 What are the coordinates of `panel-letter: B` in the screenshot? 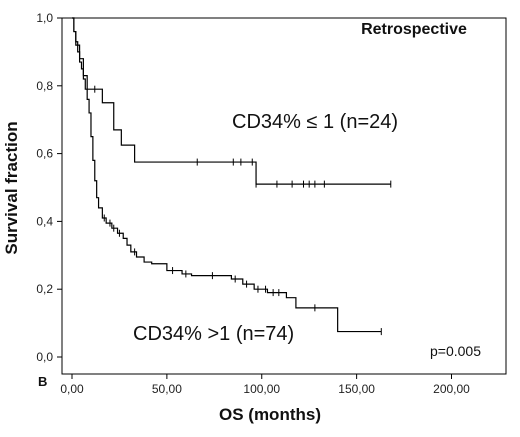 It's located at (42, 381).